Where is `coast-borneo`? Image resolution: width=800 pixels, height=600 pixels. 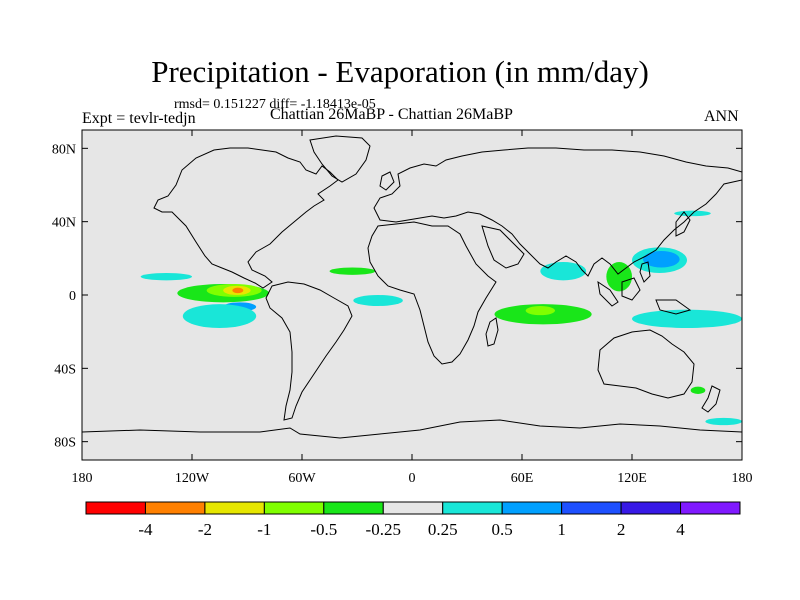 coast-borneo is located at coordinates (631, 289).